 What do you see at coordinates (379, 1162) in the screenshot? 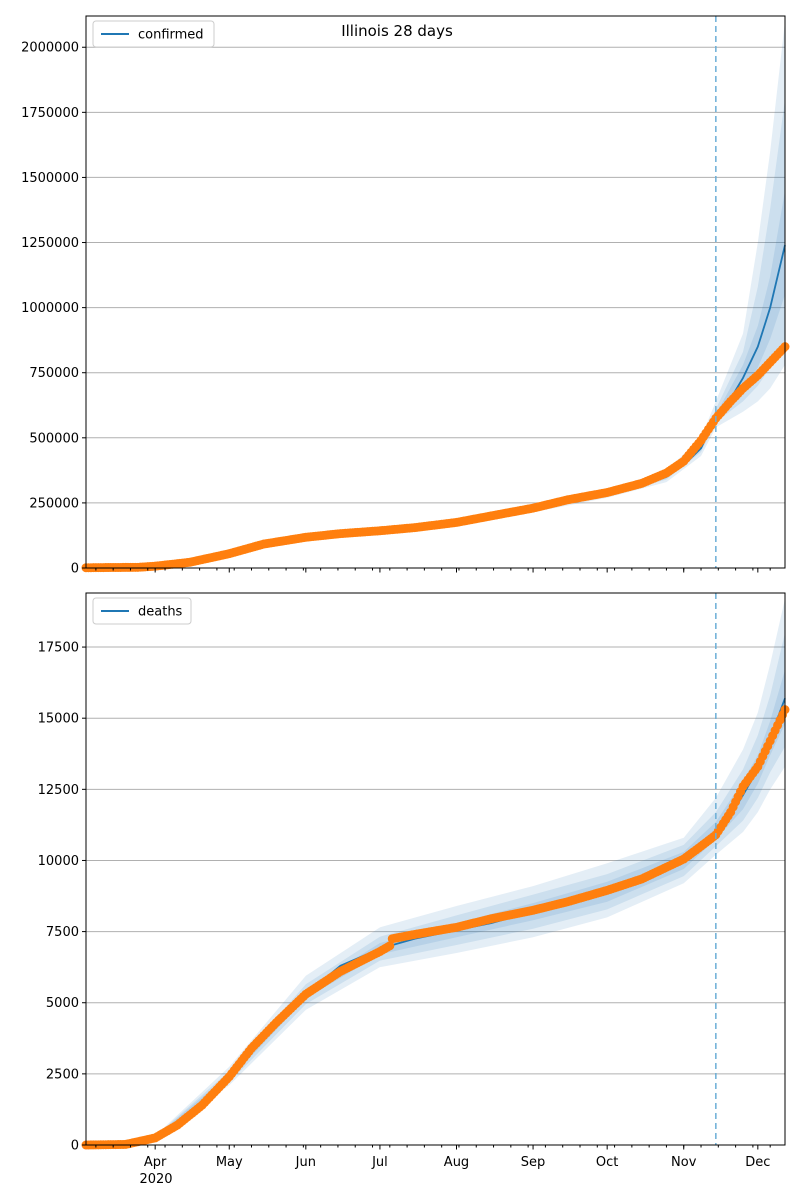
I see `deaths-x-tick-label: Jul` at bounding box center [379, 1162].